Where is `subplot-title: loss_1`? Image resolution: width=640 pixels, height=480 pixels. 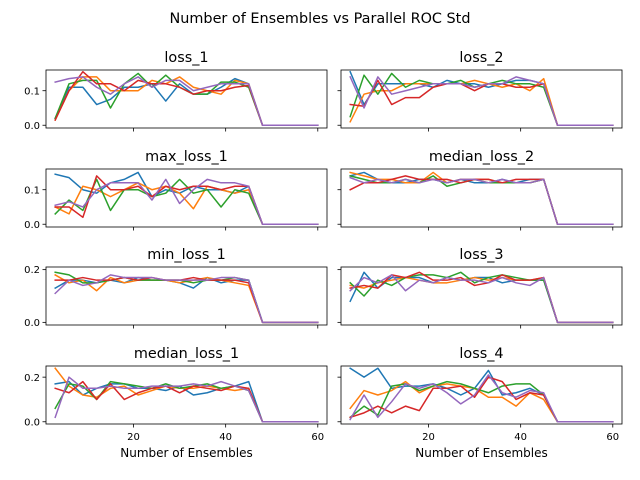 subplot-title: loss_1 is located at coordinates (186, 58).